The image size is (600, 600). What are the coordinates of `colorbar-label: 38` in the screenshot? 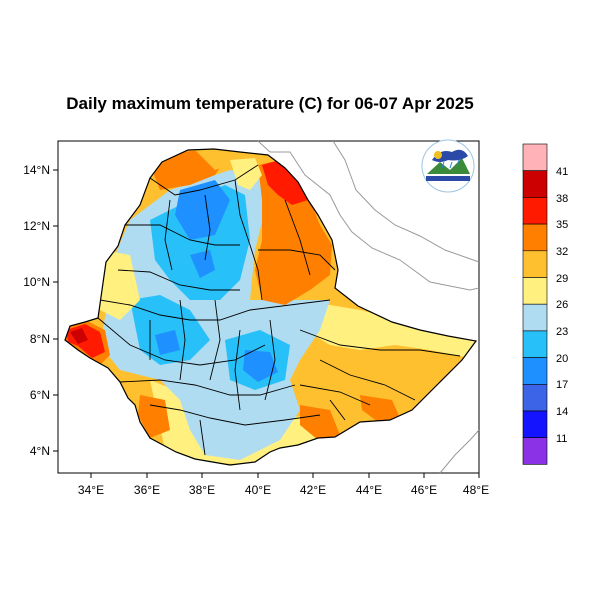 It's located at (562, 199).